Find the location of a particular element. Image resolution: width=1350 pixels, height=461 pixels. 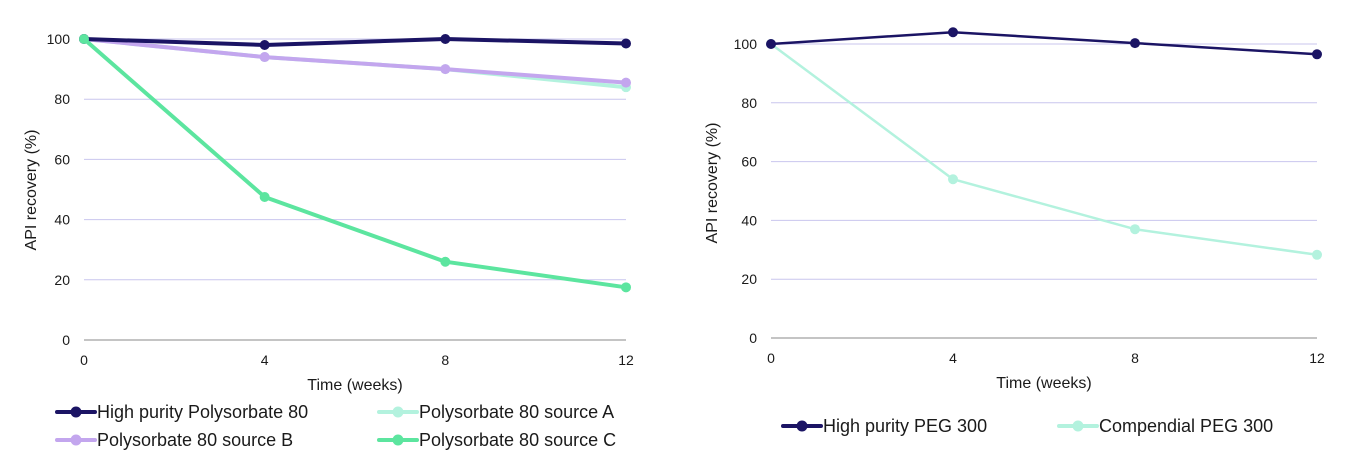

chart-1-x-axis-title: Time (weeks) is located at coordinates (354, 385).